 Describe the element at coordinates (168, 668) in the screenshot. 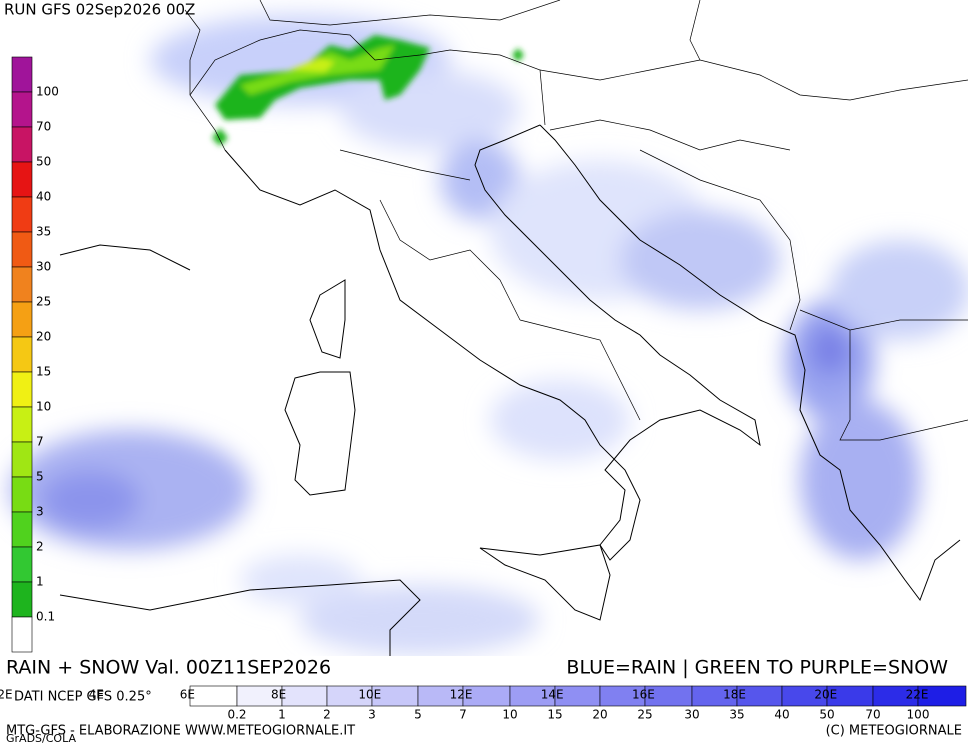

I see `map-title: RAIN + SNOW Val. 00Z11SEP2026` at that location.